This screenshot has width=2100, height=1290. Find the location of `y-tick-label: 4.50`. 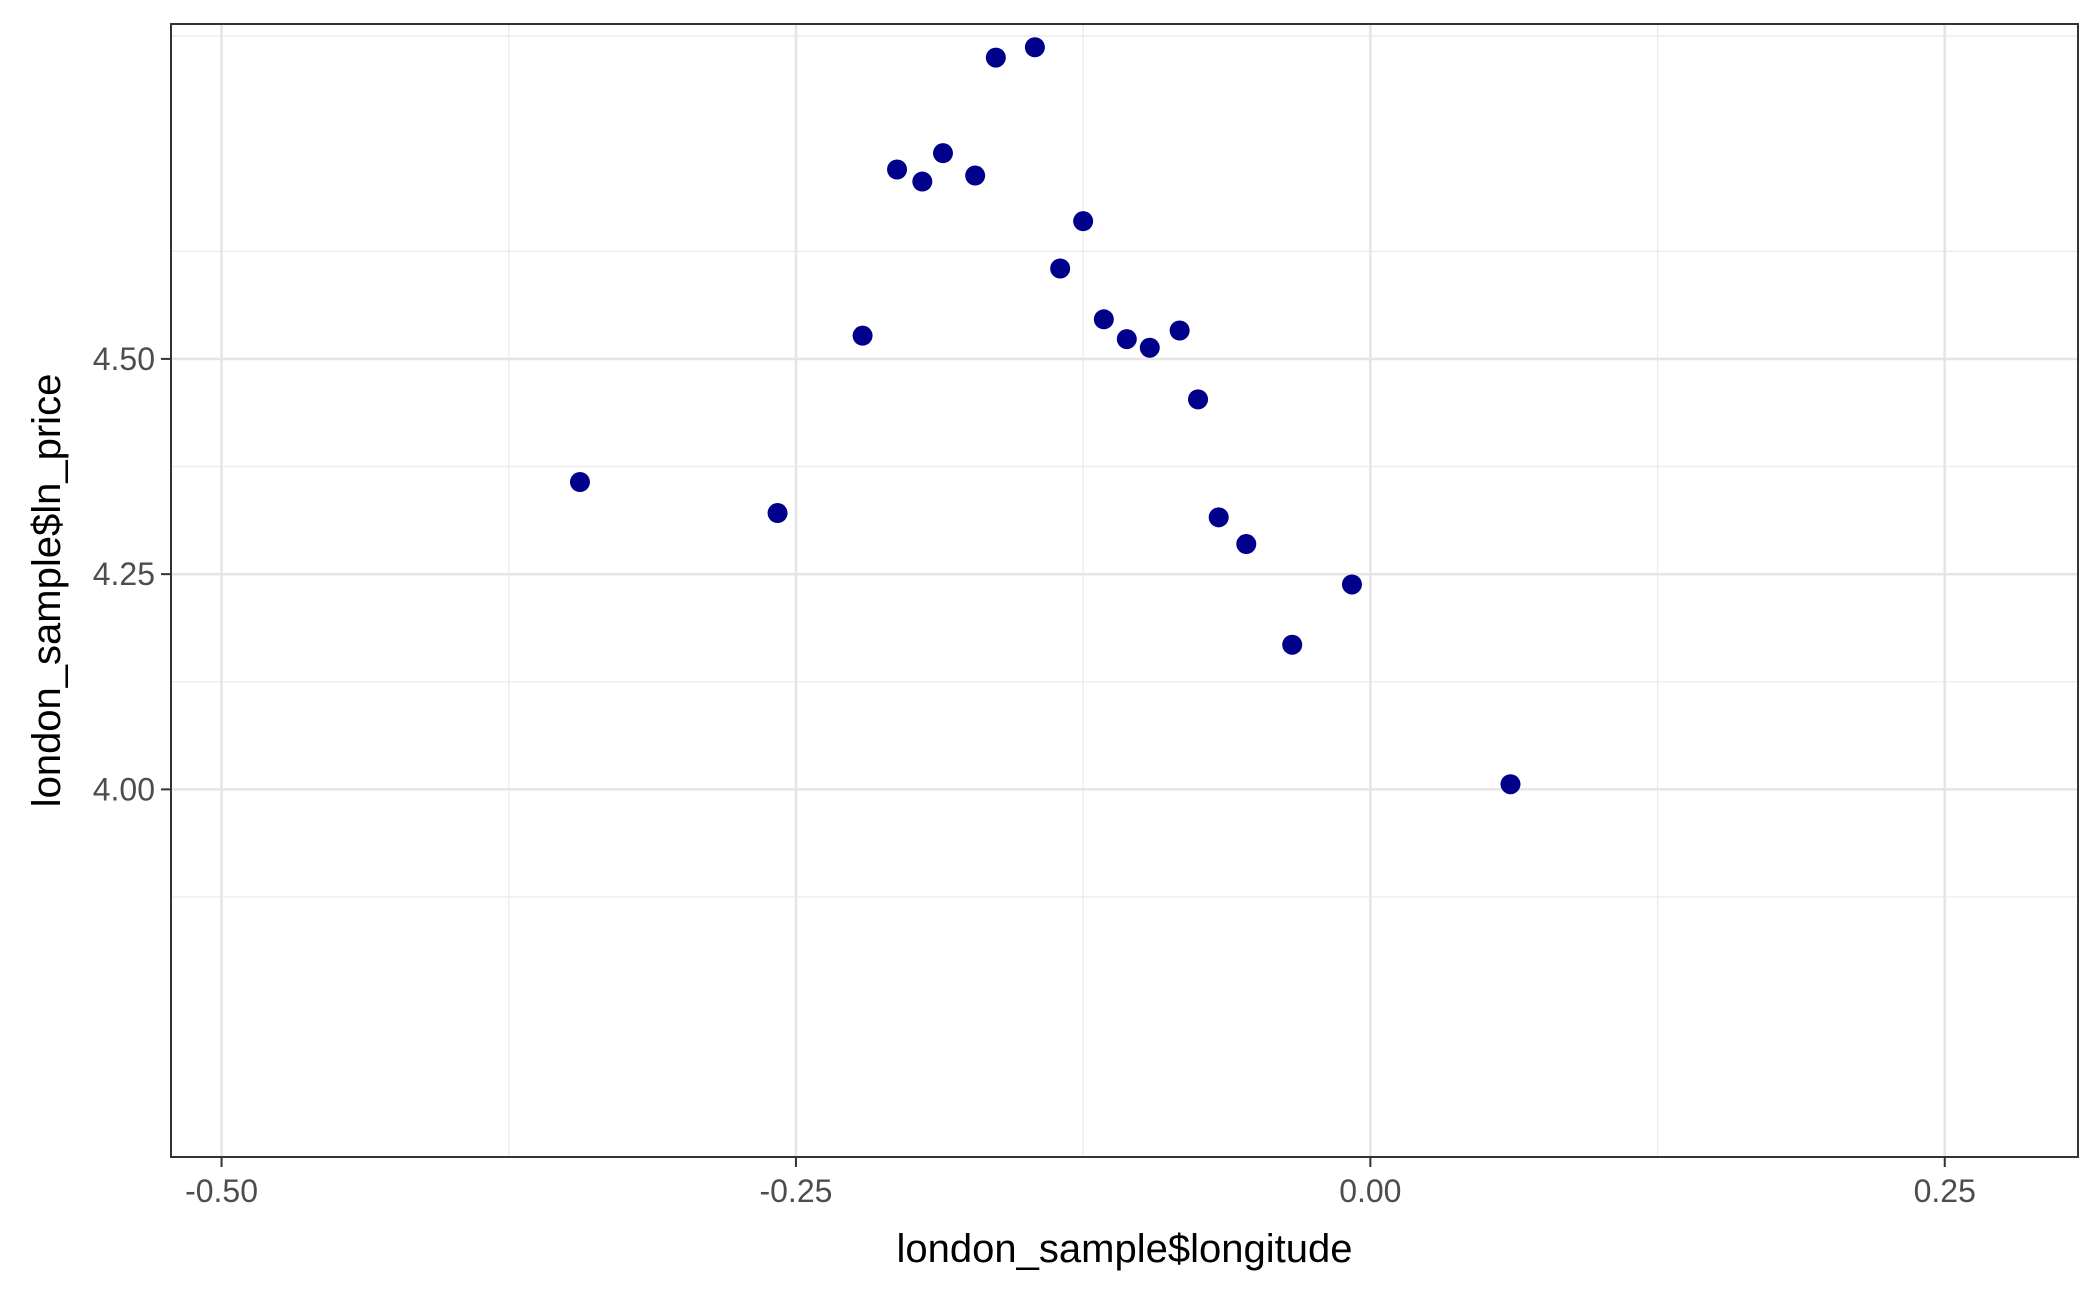

y-tick-label: 4.50 is located at coordinates (124, 359).